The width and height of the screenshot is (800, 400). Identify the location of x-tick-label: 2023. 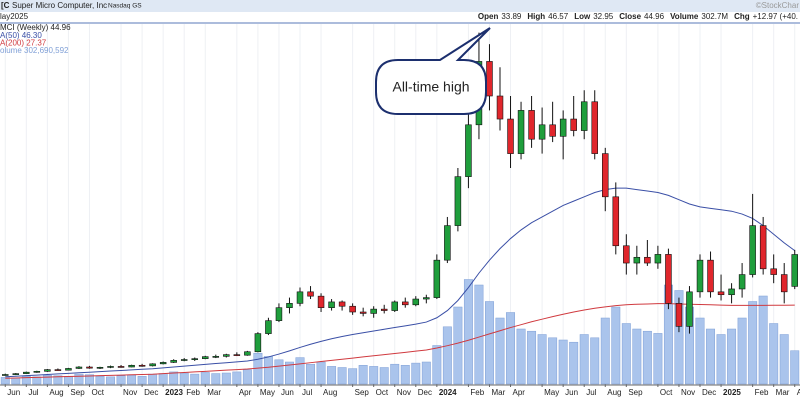
(174, 392).